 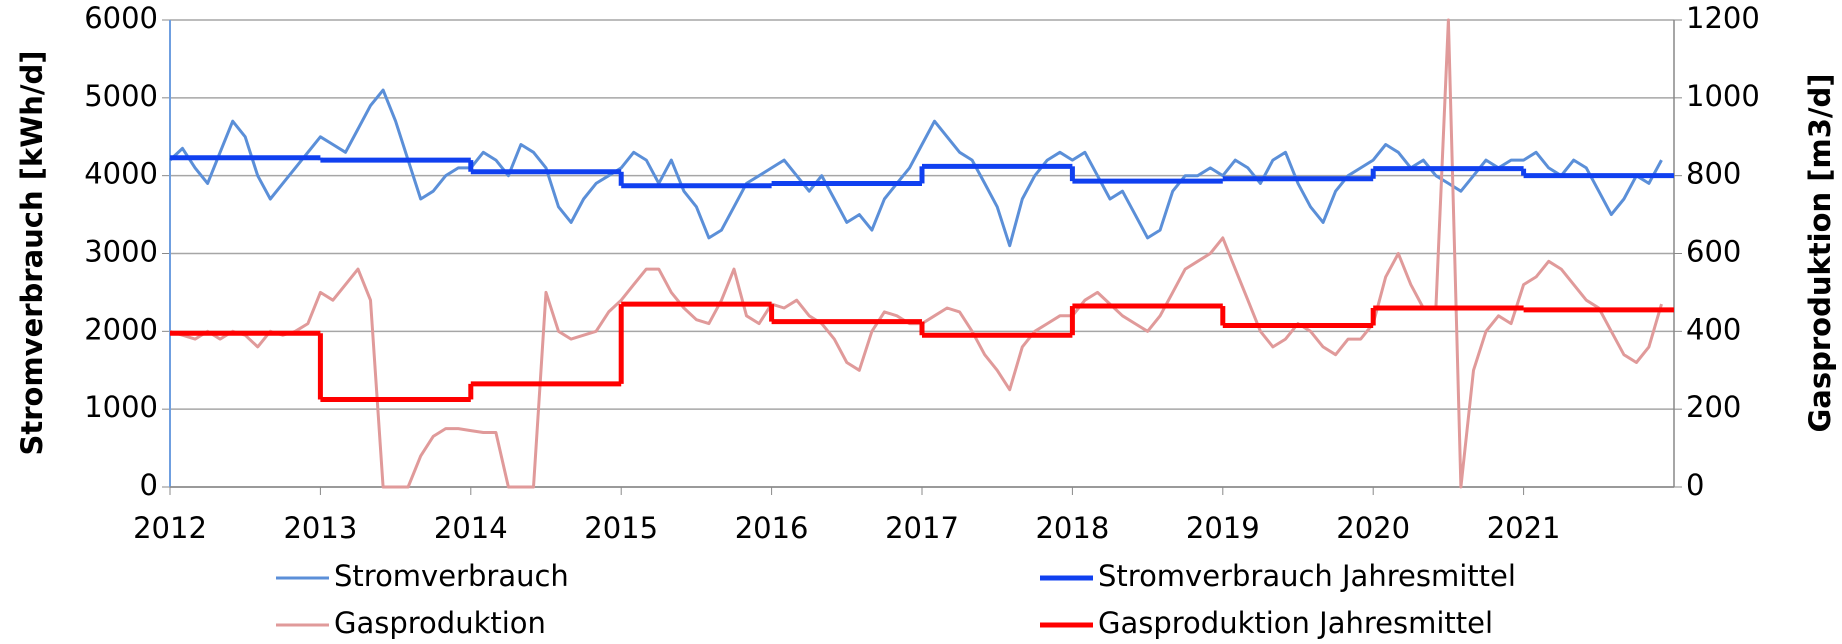 I want to click on y2-tick-label: 1200, so click(x=1723, y=18).